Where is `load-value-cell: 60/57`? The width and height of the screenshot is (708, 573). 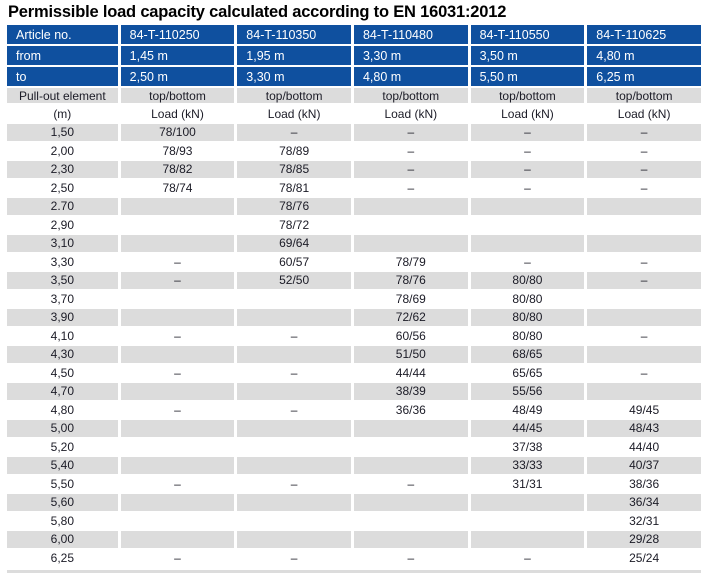 load-value-cell: 60/57 is located at coordinates (294, 261).